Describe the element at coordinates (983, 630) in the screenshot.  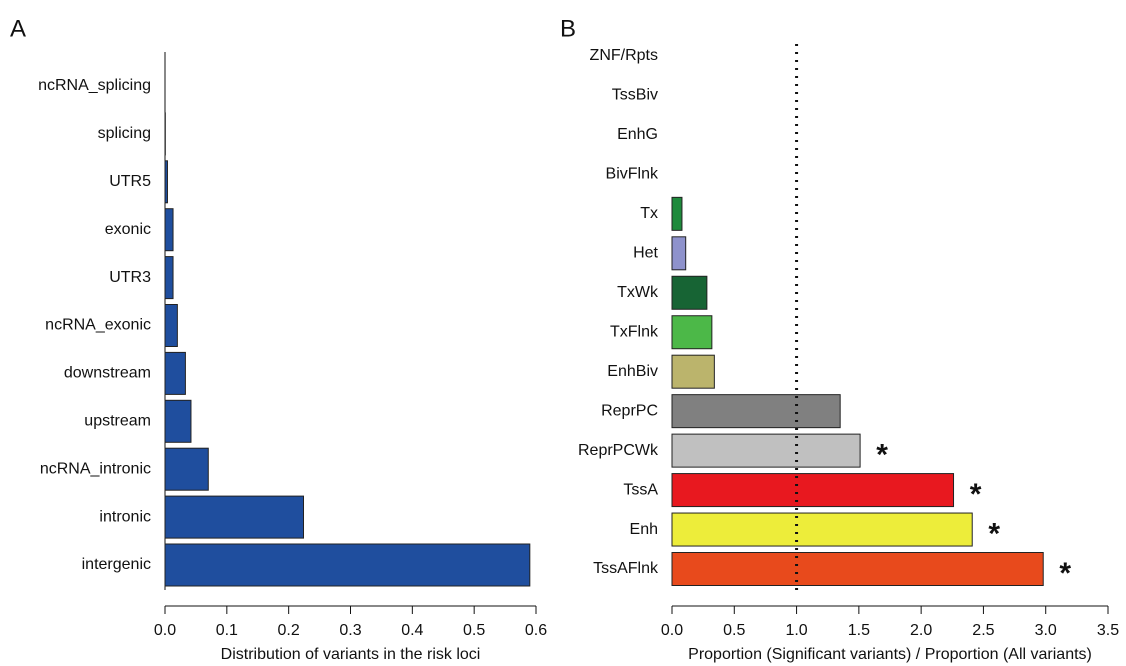
I see `x-tick-label: 2.5` at that location.